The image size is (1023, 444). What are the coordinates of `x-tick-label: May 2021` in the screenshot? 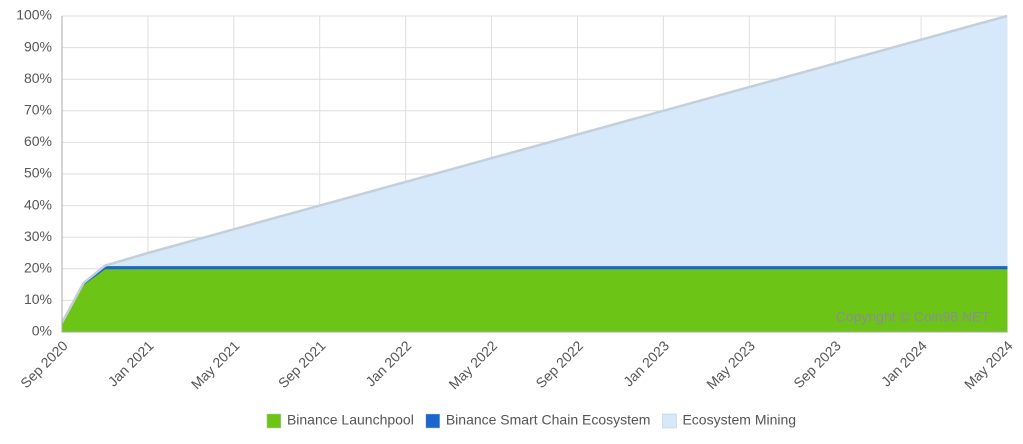 It's located at (215, 364).